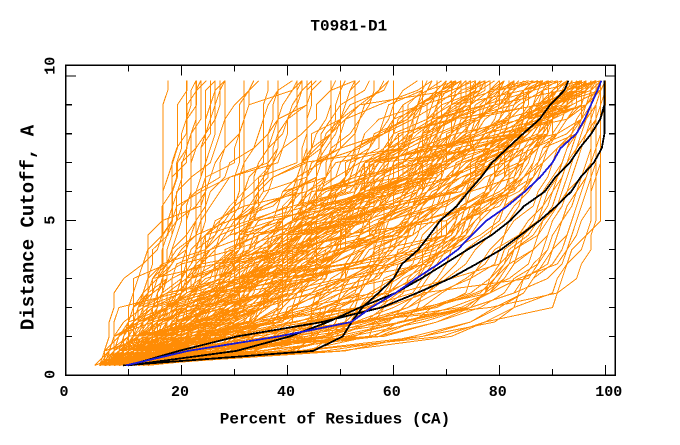 This screenshot has height=445, width=680. I want to click on svg-text: Distance Cutoff, A, so click(29, 227).